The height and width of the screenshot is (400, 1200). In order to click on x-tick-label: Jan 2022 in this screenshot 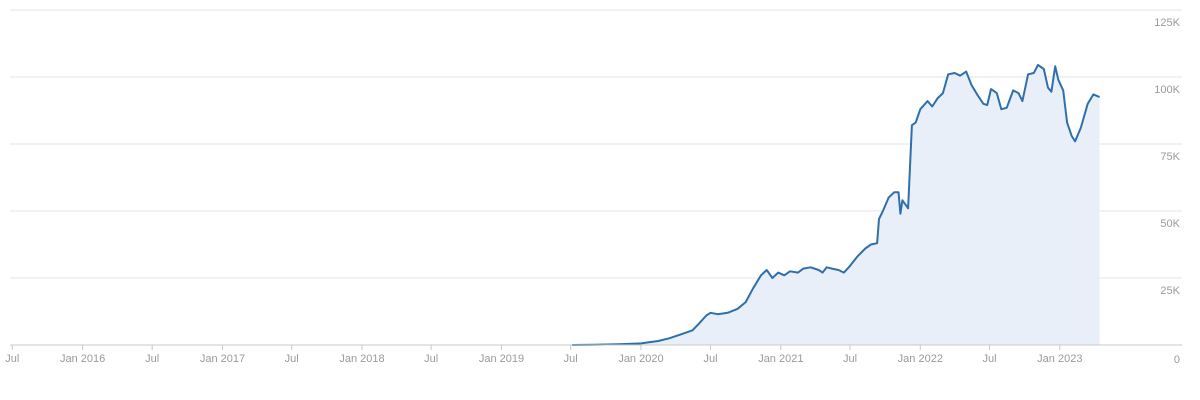, I will do `click(920, 359)`.